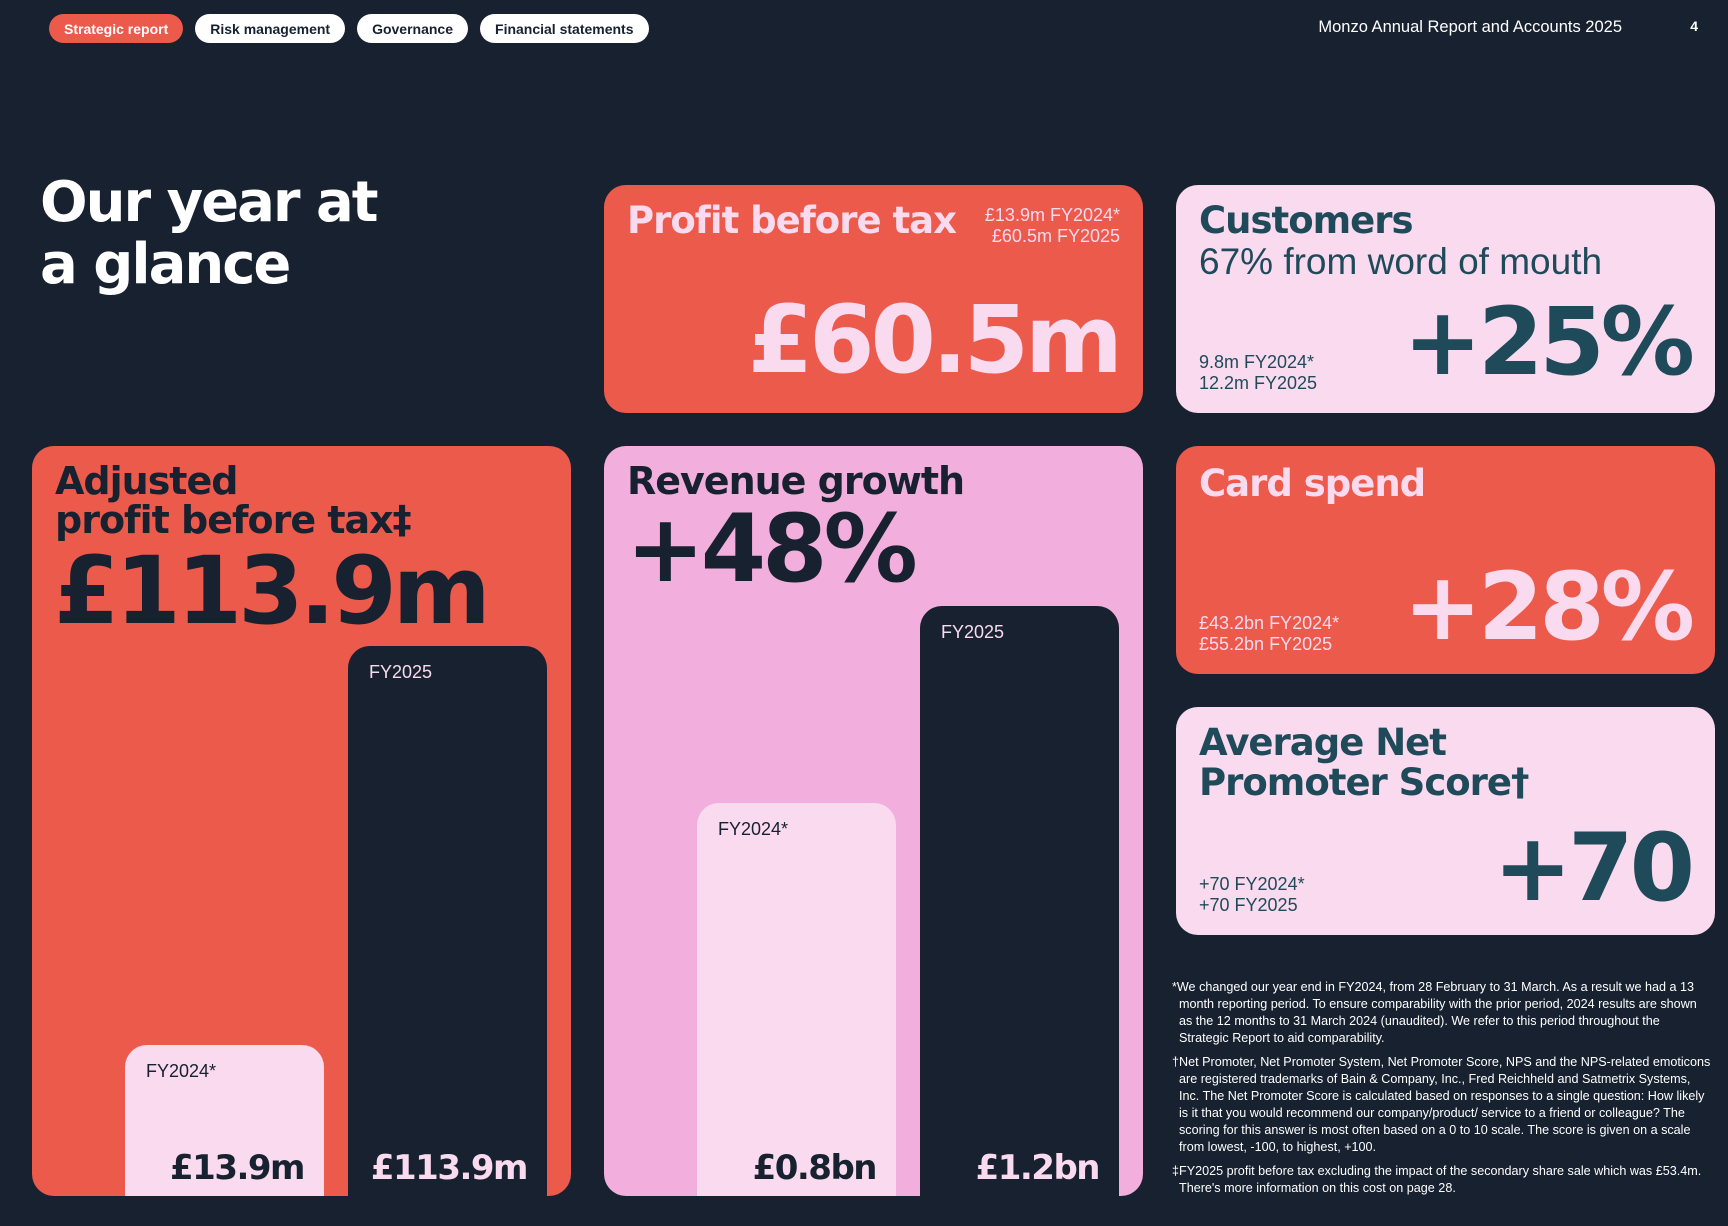 Image resolution: width=1728 pixels, height=1226 pixels. Describe the element at coordinates (1019, 901) in the screenshot. I see `revenue-bar-fy2025: FY2025 £1.2bn` at that location.